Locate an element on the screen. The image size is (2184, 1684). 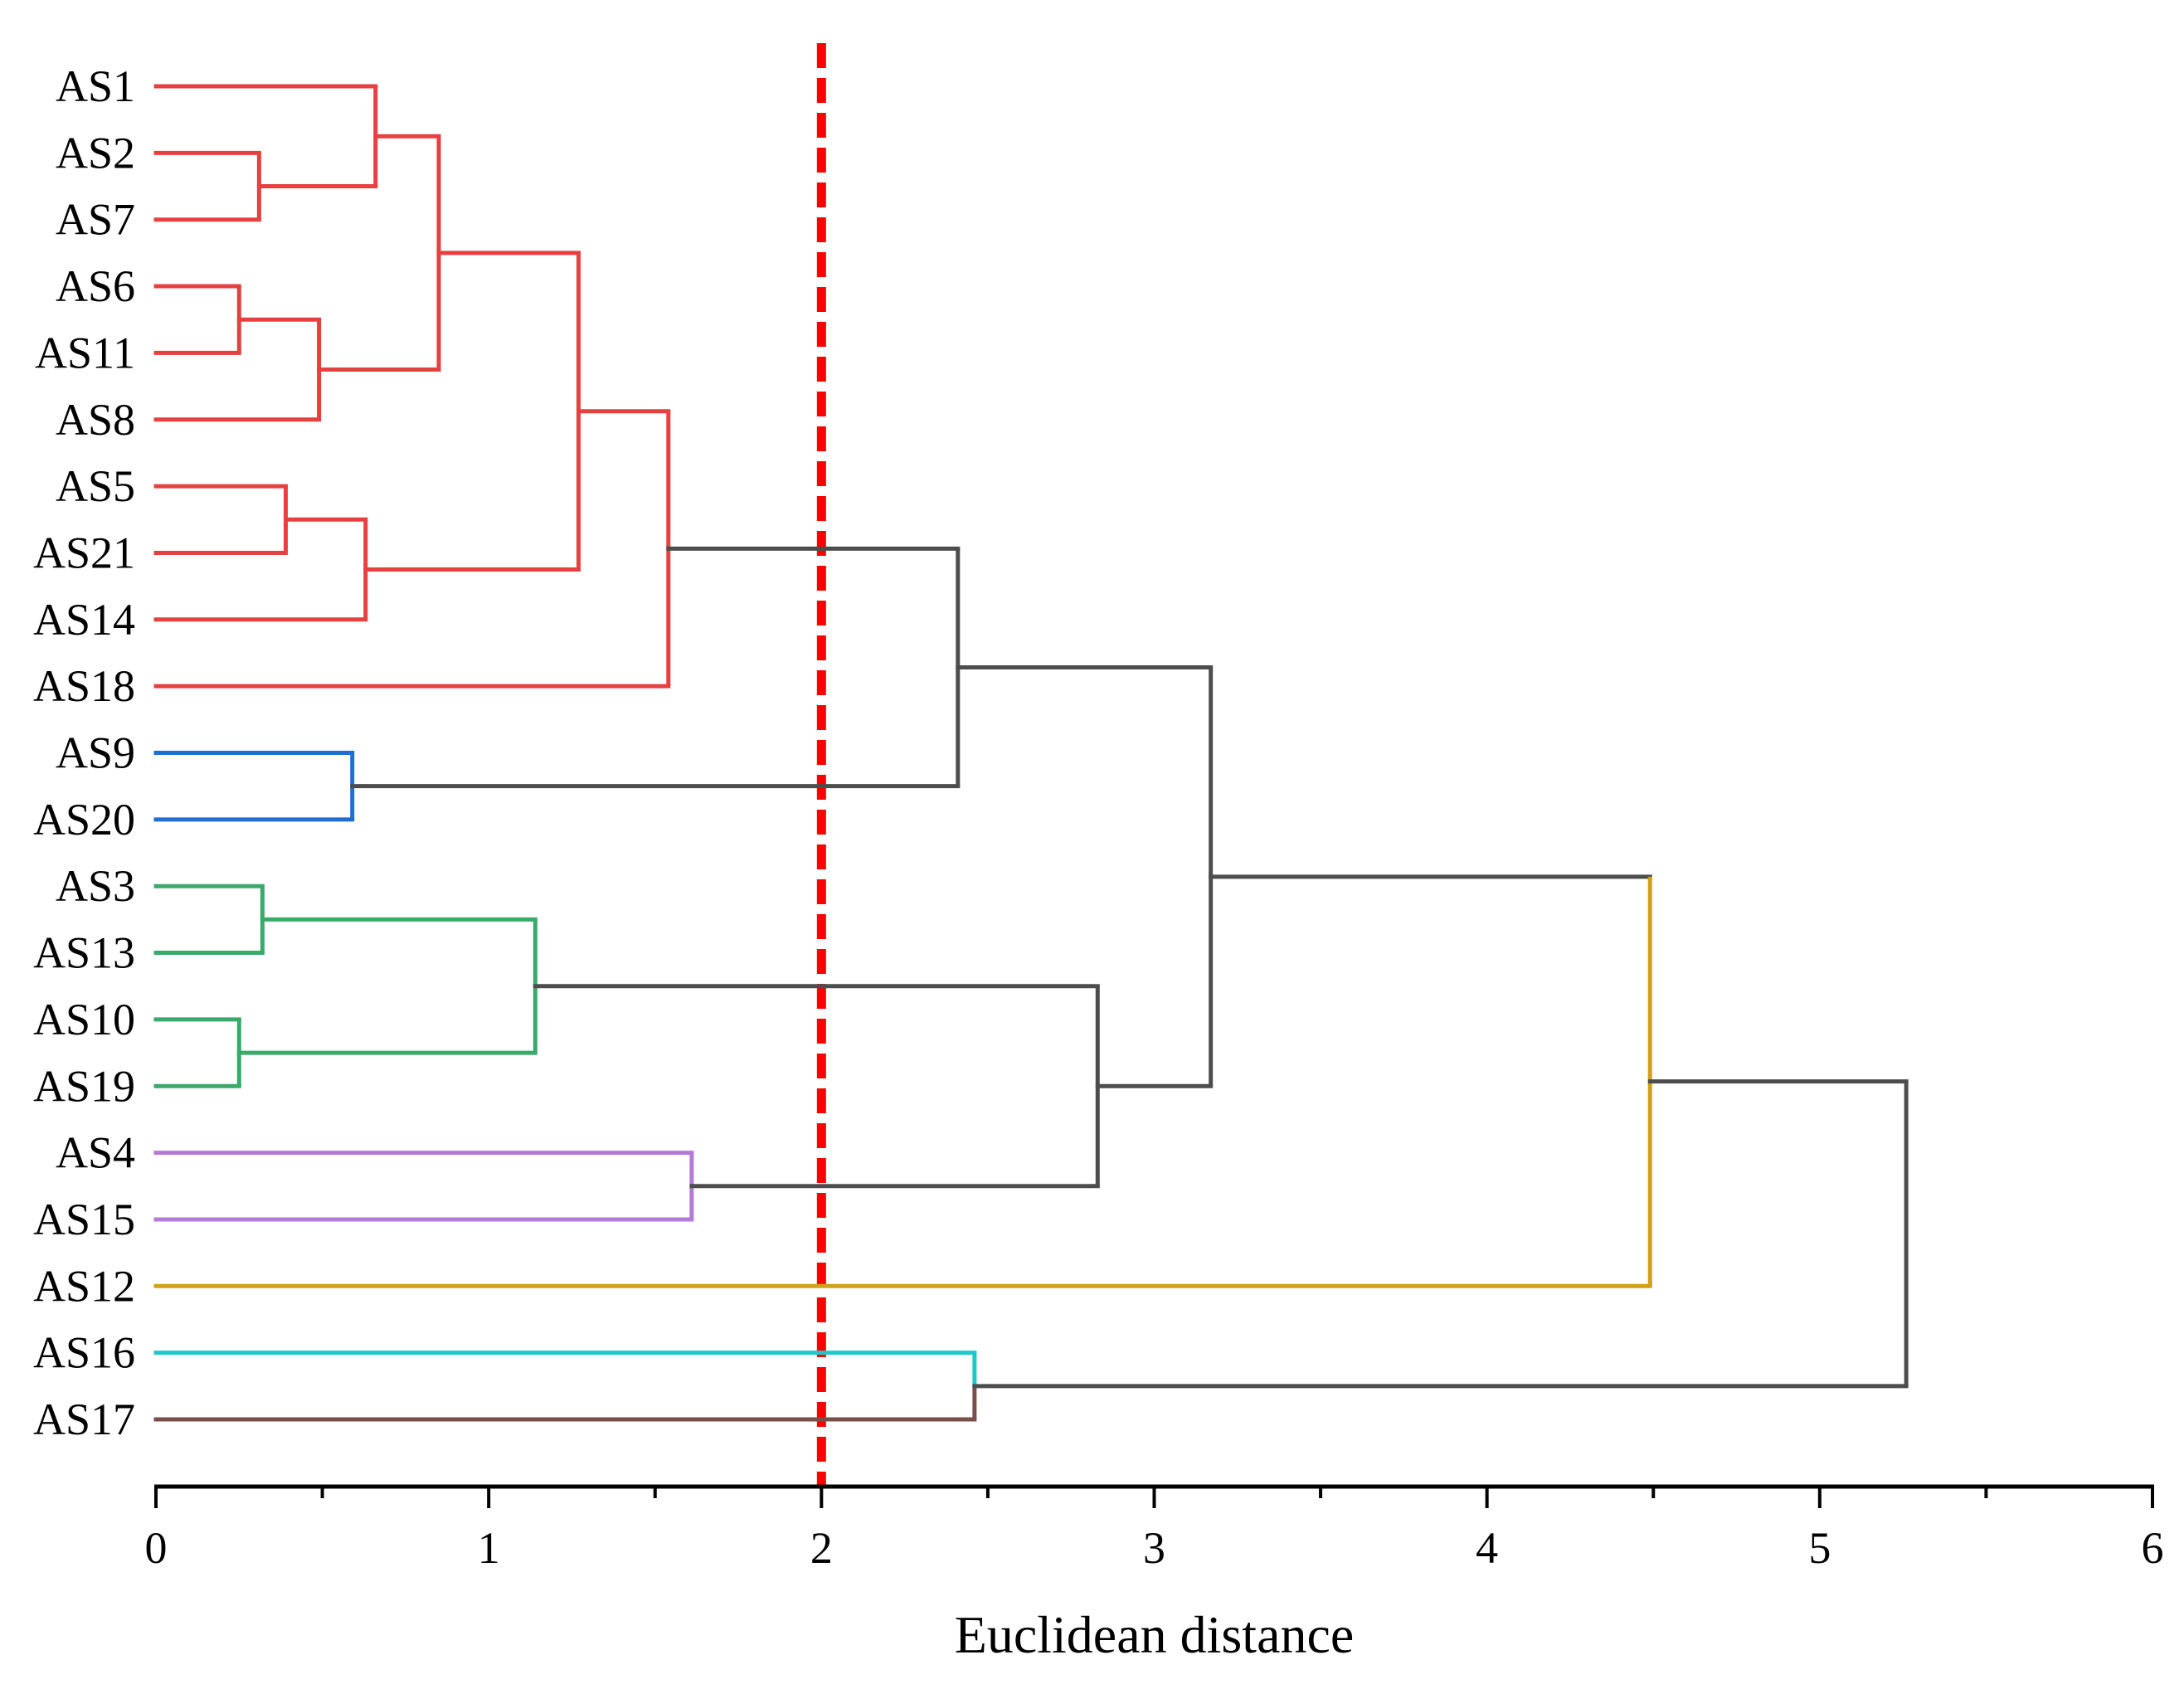
leaf-label-as20: AS20 is located at coordinates (84, 819).